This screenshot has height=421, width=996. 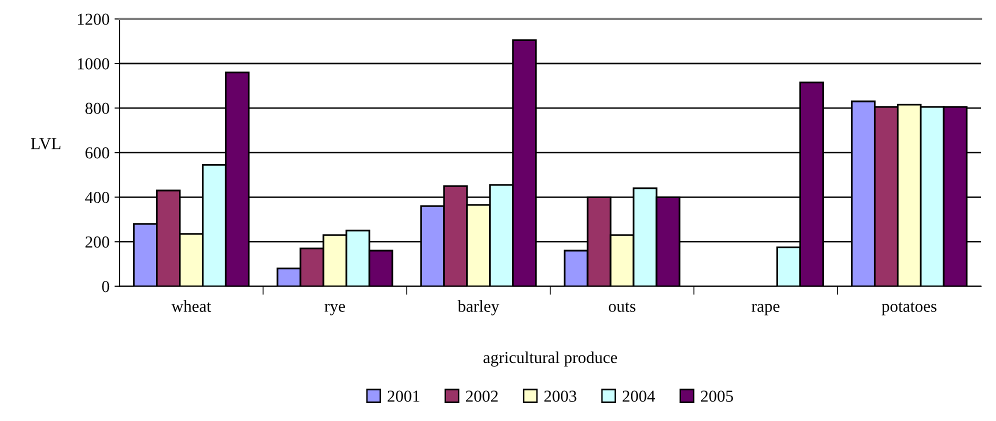 I want to click on legend-label: 2002, so click(x=482, y=396).